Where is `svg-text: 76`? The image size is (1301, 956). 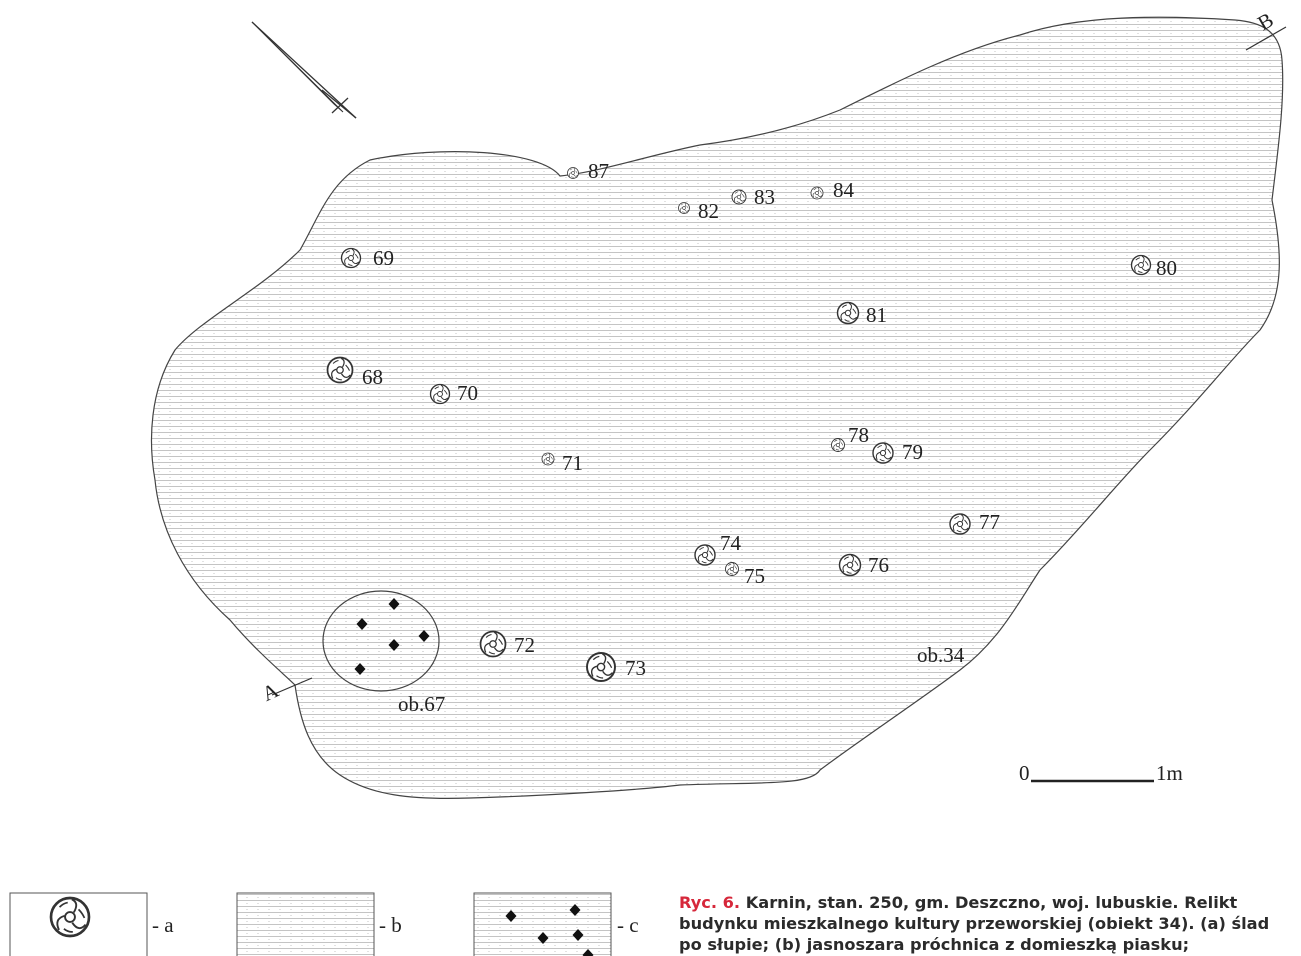
svg-text: 76 is located at coordinates (878, 565).